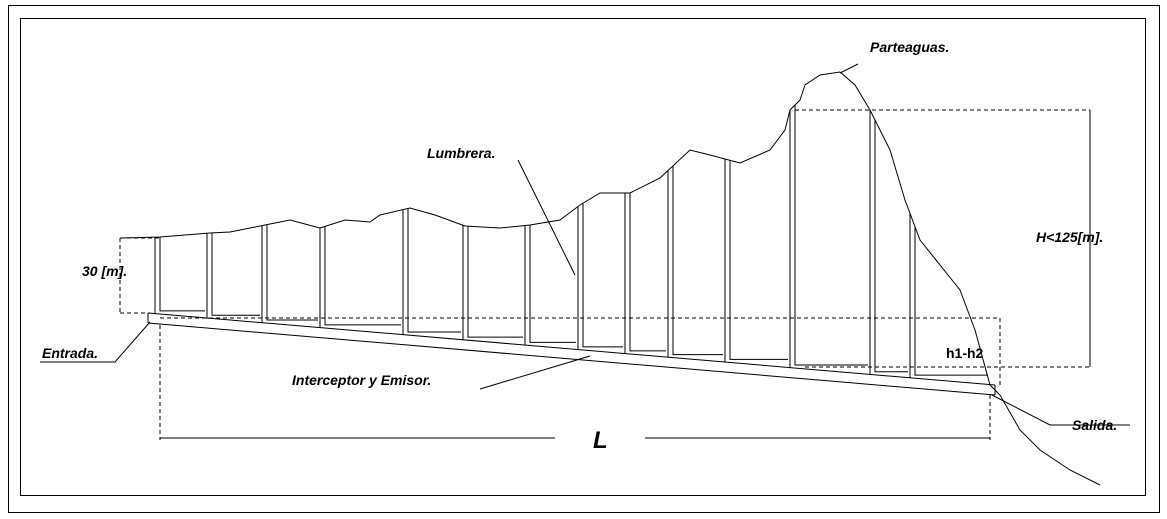 The image size is (1167, 519). Describe the element at coordinates (139, 275) in the screenshot. I see `depth-dimension` at that location.